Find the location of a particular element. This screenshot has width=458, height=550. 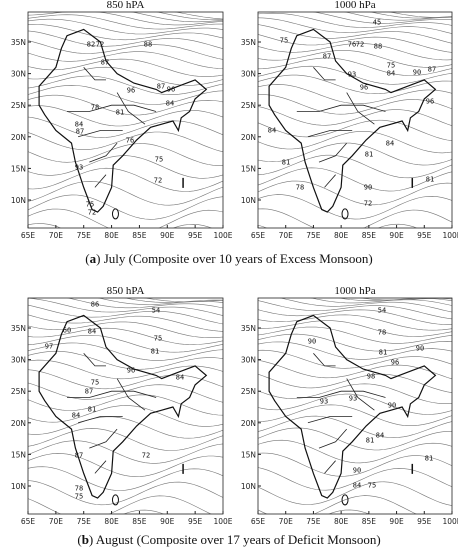

contour-label: 82 is located at coordinates (91, 45).